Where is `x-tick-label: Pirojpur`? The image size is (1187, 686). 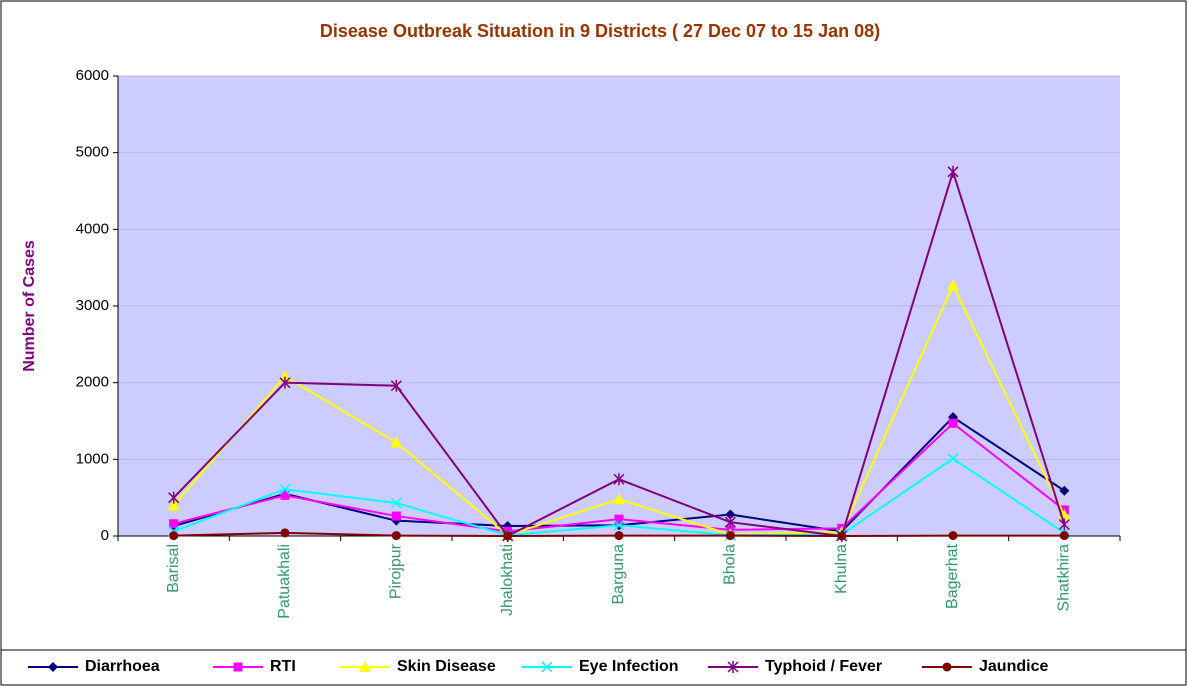 x-tick-label: Pirojpur is located at coordinates (396, 571).